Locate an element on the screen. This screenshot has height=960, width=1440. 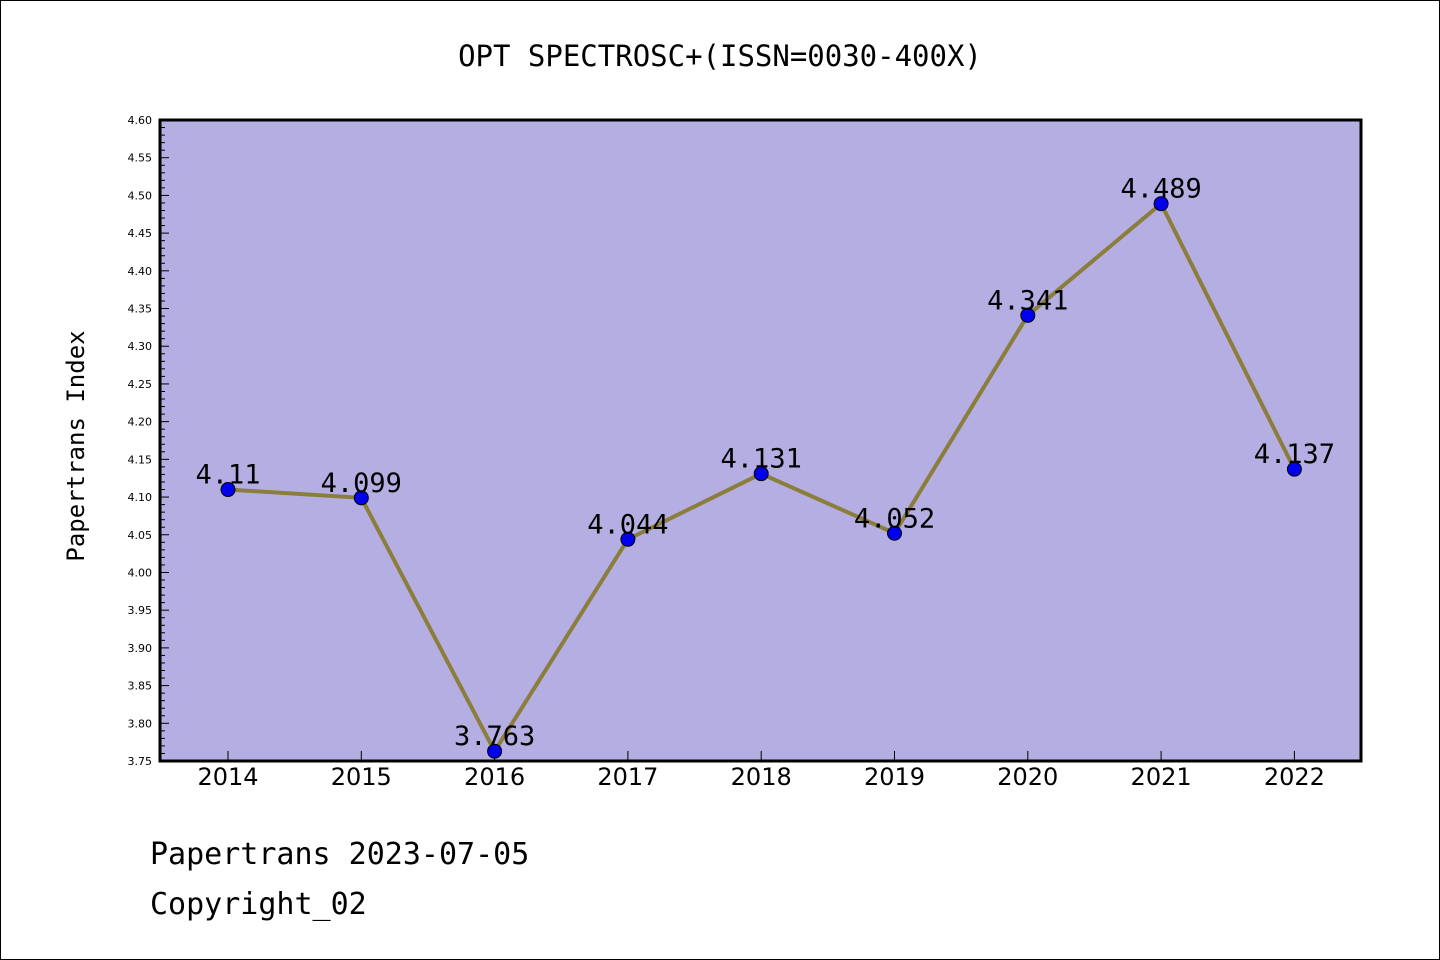
y-tick-label: 3.85 is located at coordinates (140, 686).